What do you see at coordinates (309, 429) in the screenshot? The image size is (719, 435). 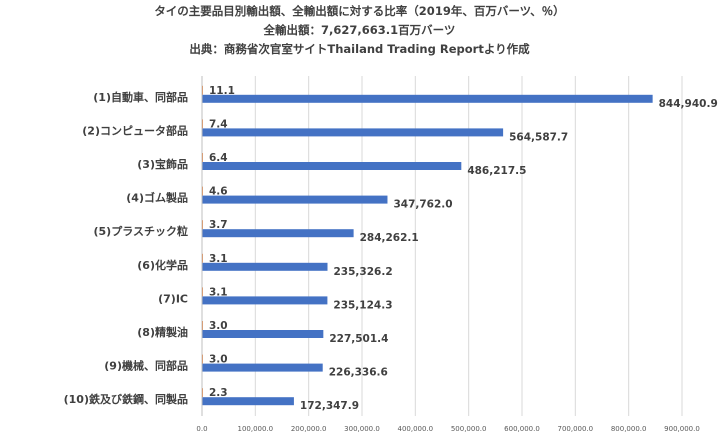 I see `x-tick-label: 200,000.0` at bounding box center [309, 429].